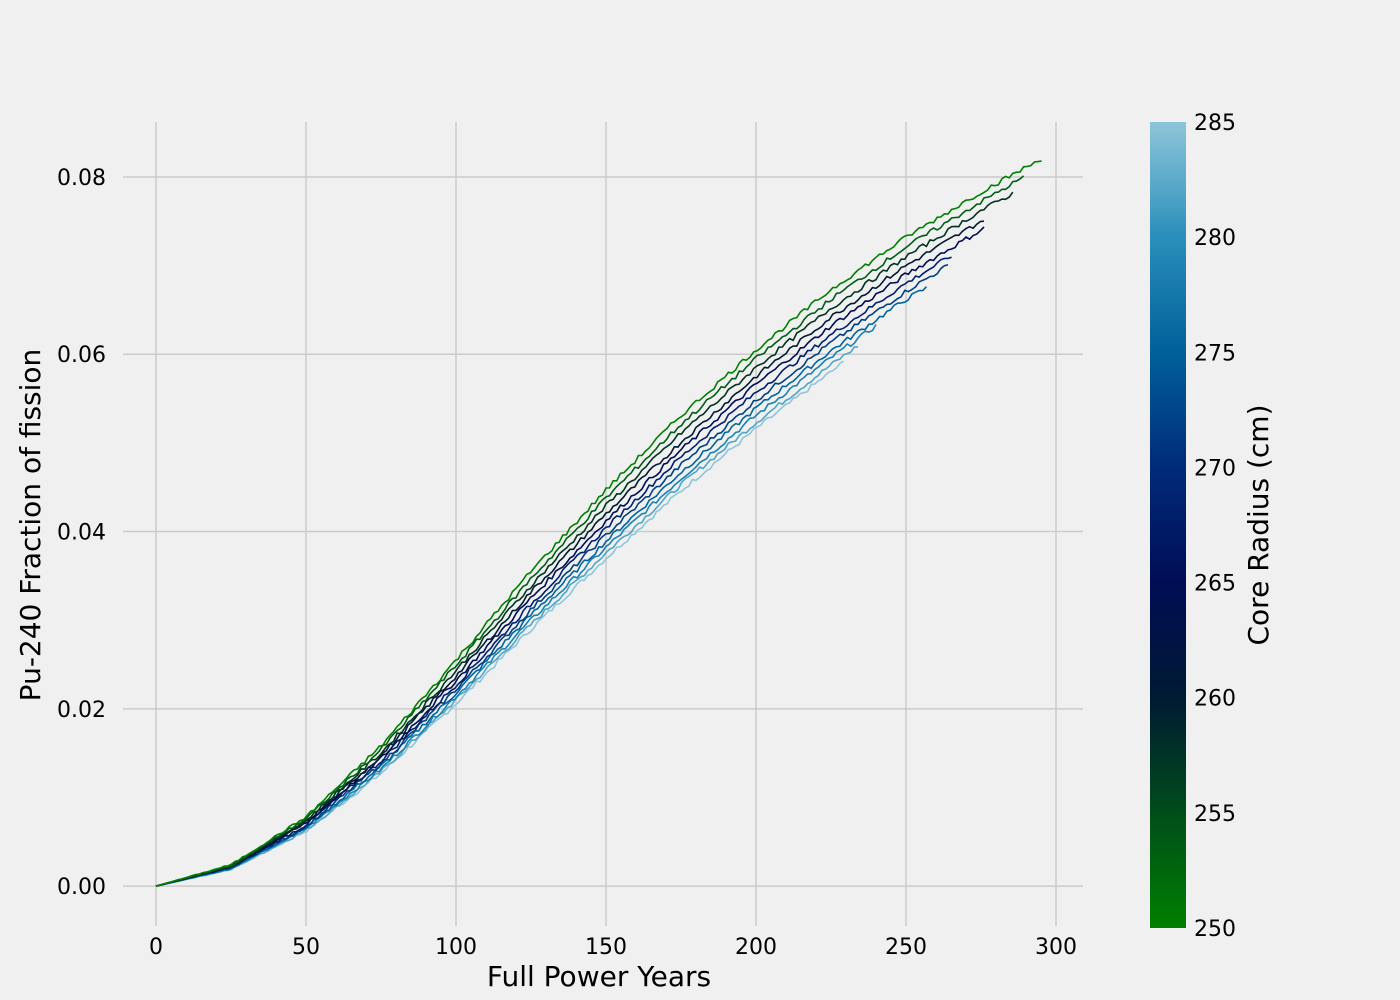 The height and width of the screenshot is (1000, 1400). Describe the element at coordinates (81, 355) in the screenshot. I see `y-tick-label: 0.06` at that location.